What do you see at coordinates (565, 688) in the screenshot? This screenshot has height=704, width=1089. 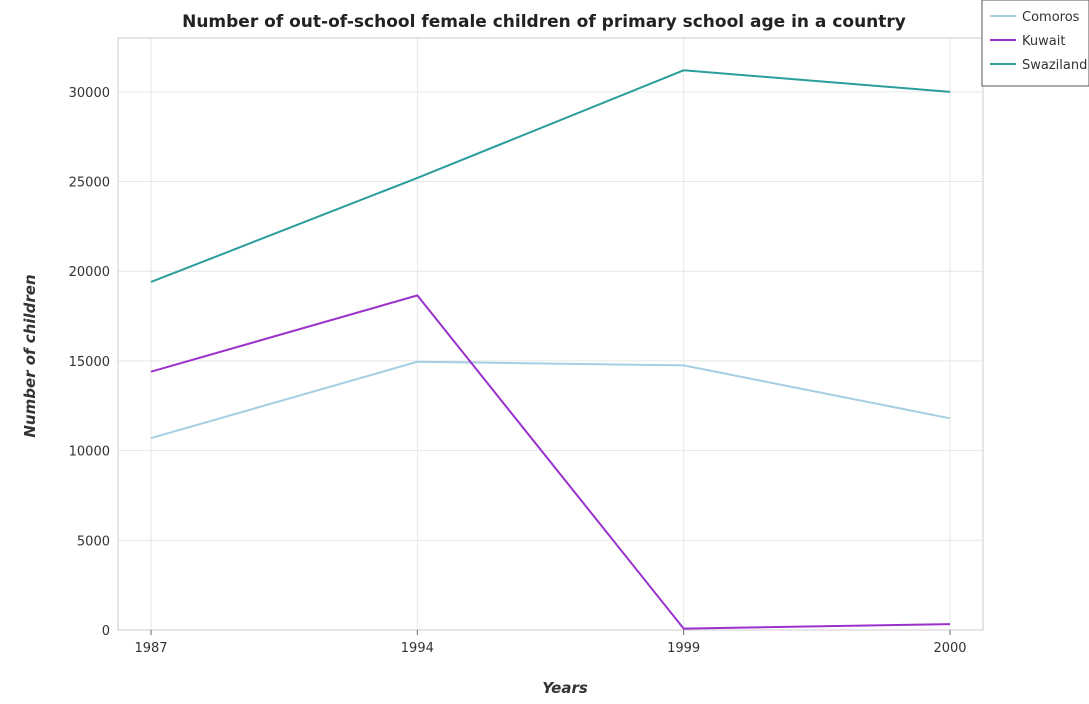 I see `x-axis-title: Years` at bounding box center [565, 688].